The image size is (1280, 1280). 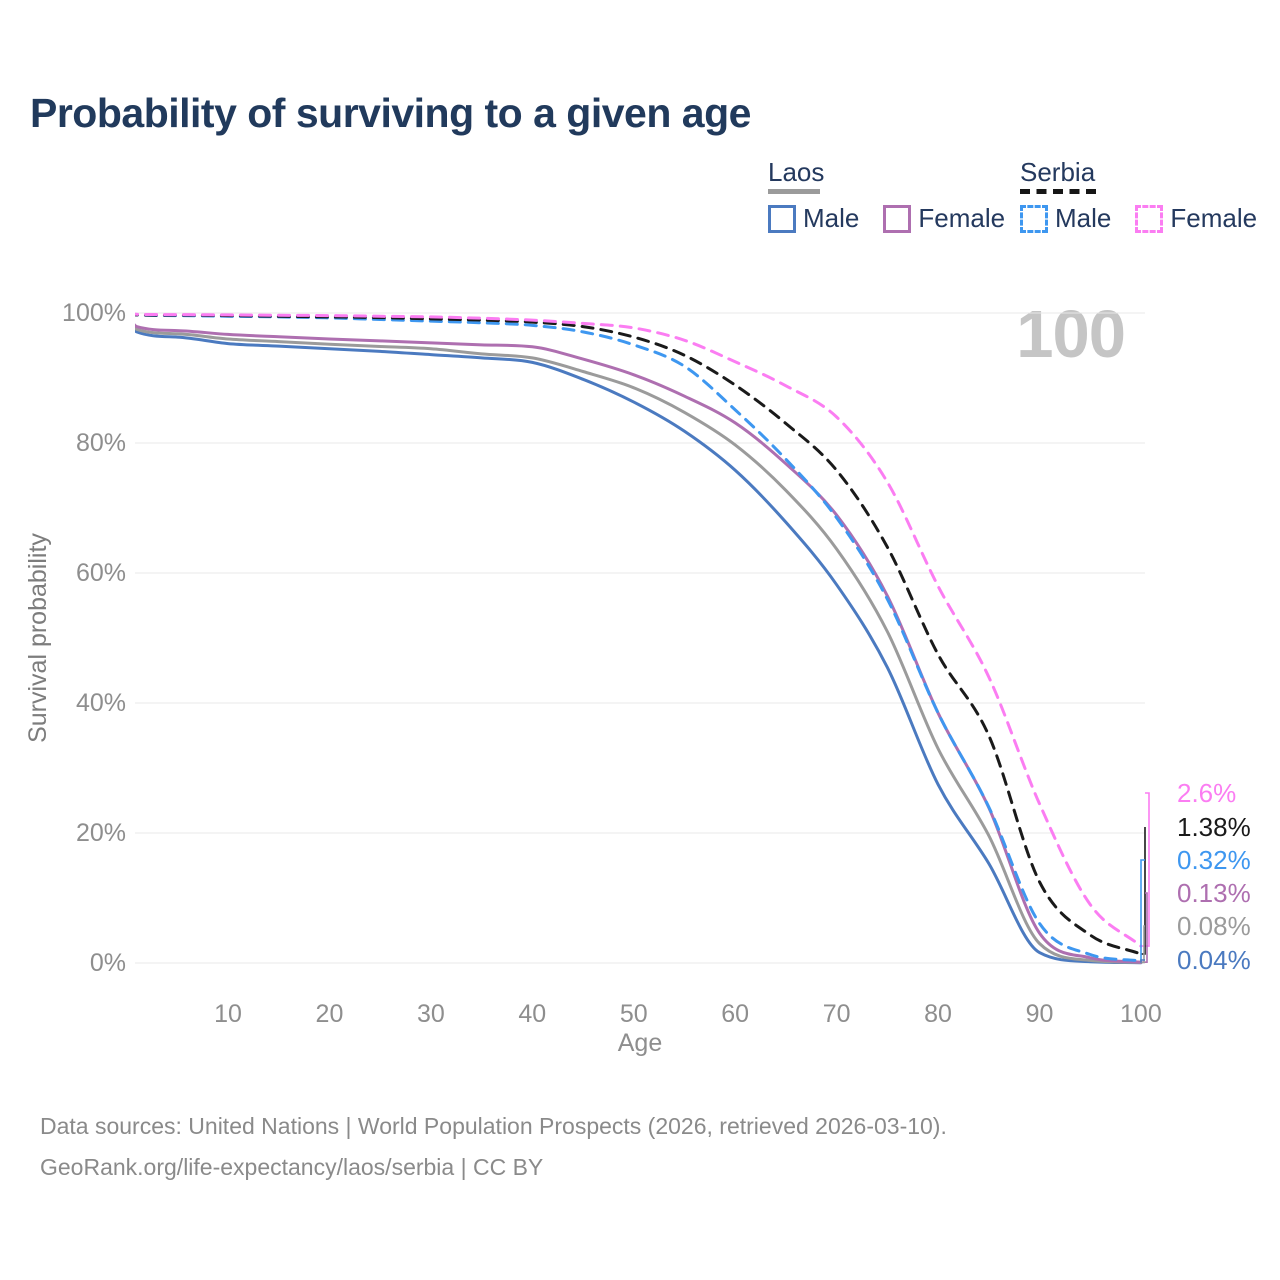 I want to click on y-axis-title: Survival probability, so click(x=38, y=638).